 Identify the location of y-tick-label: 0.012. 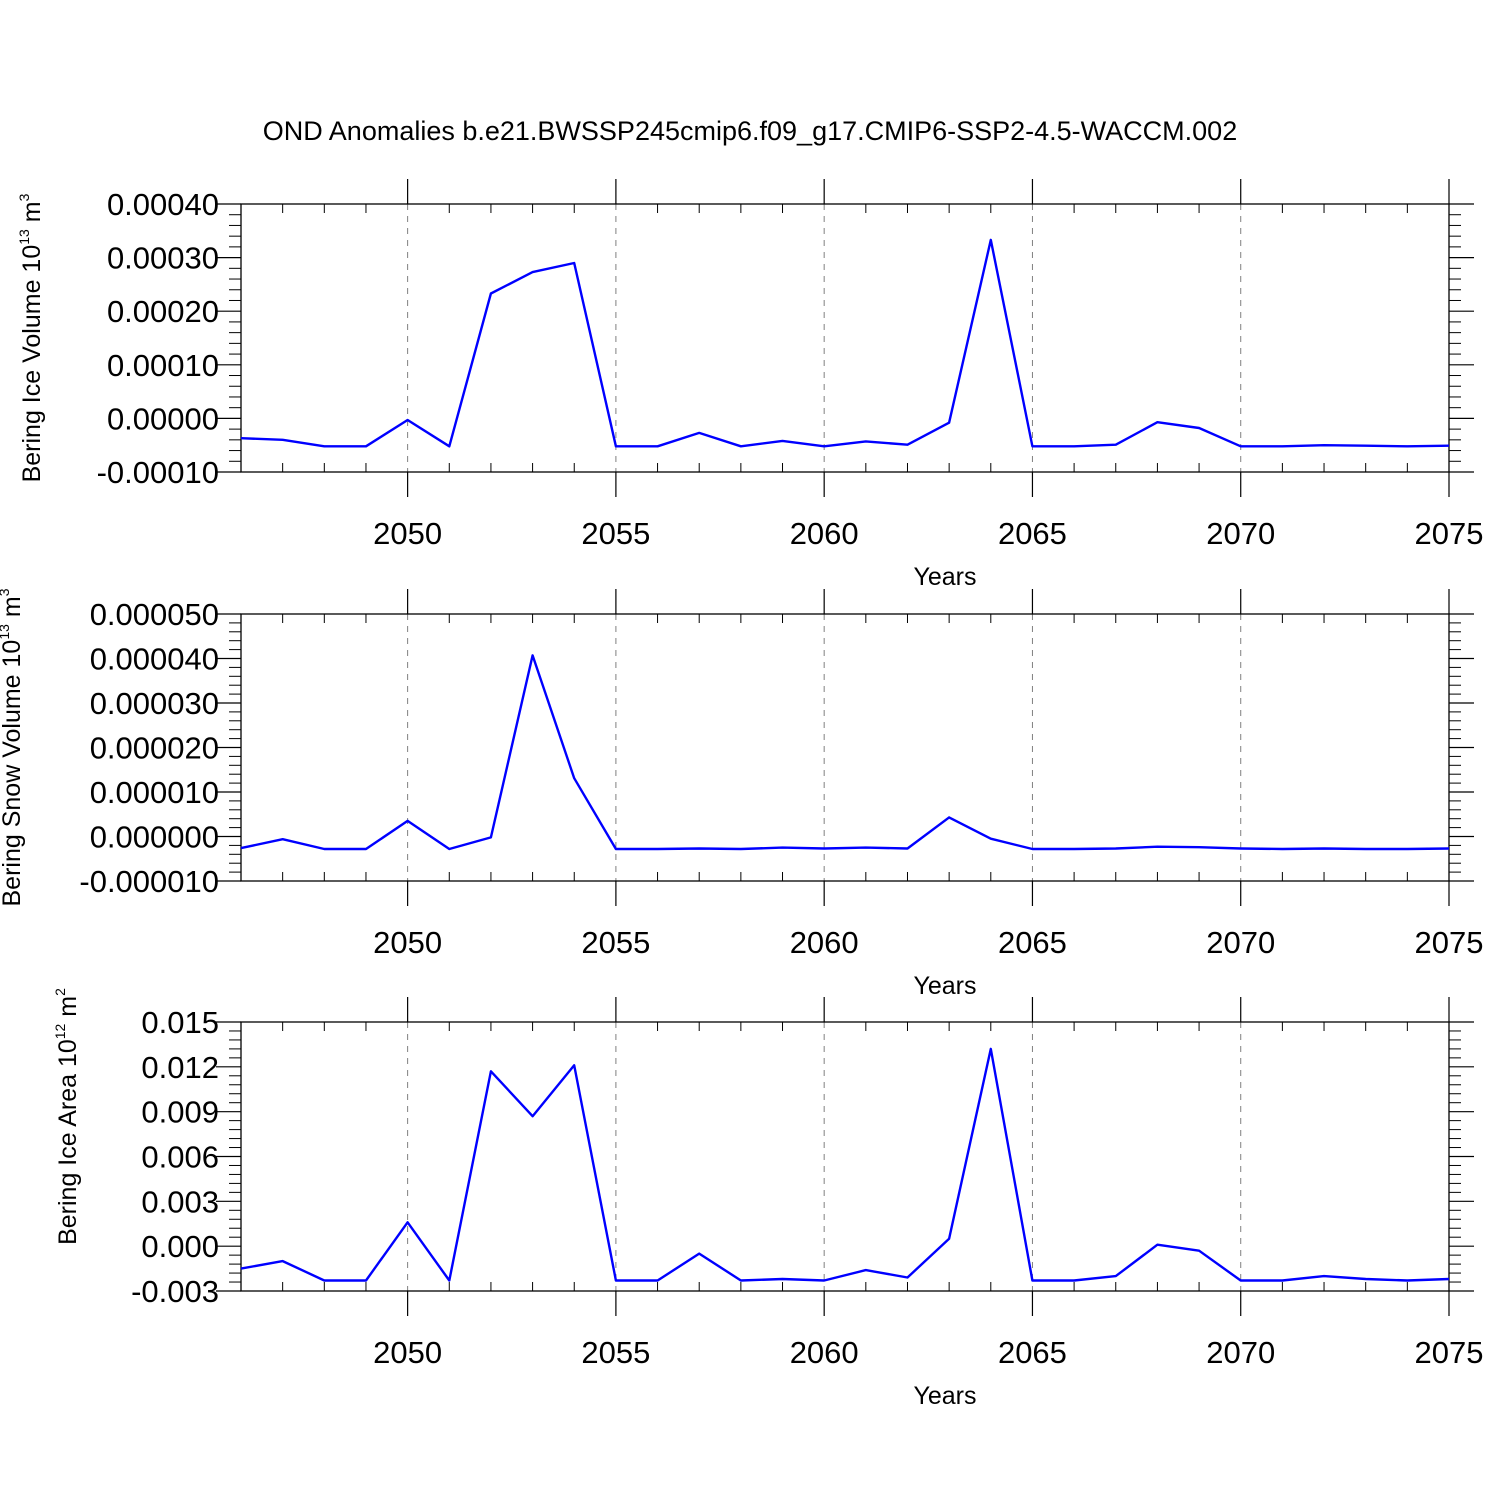
(180, 1067).